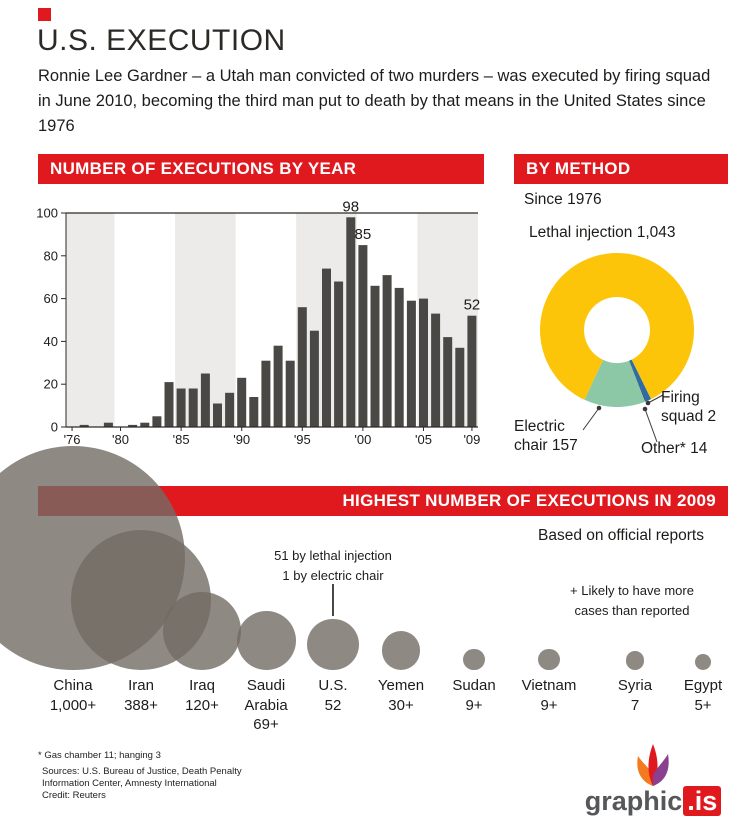 The width and height of the screenshot is (750, 837). I want to click on banner-highest-2009-label: HIGHEST NUMBER OF EXECUTIONS IN 2009, so click(529, 500).